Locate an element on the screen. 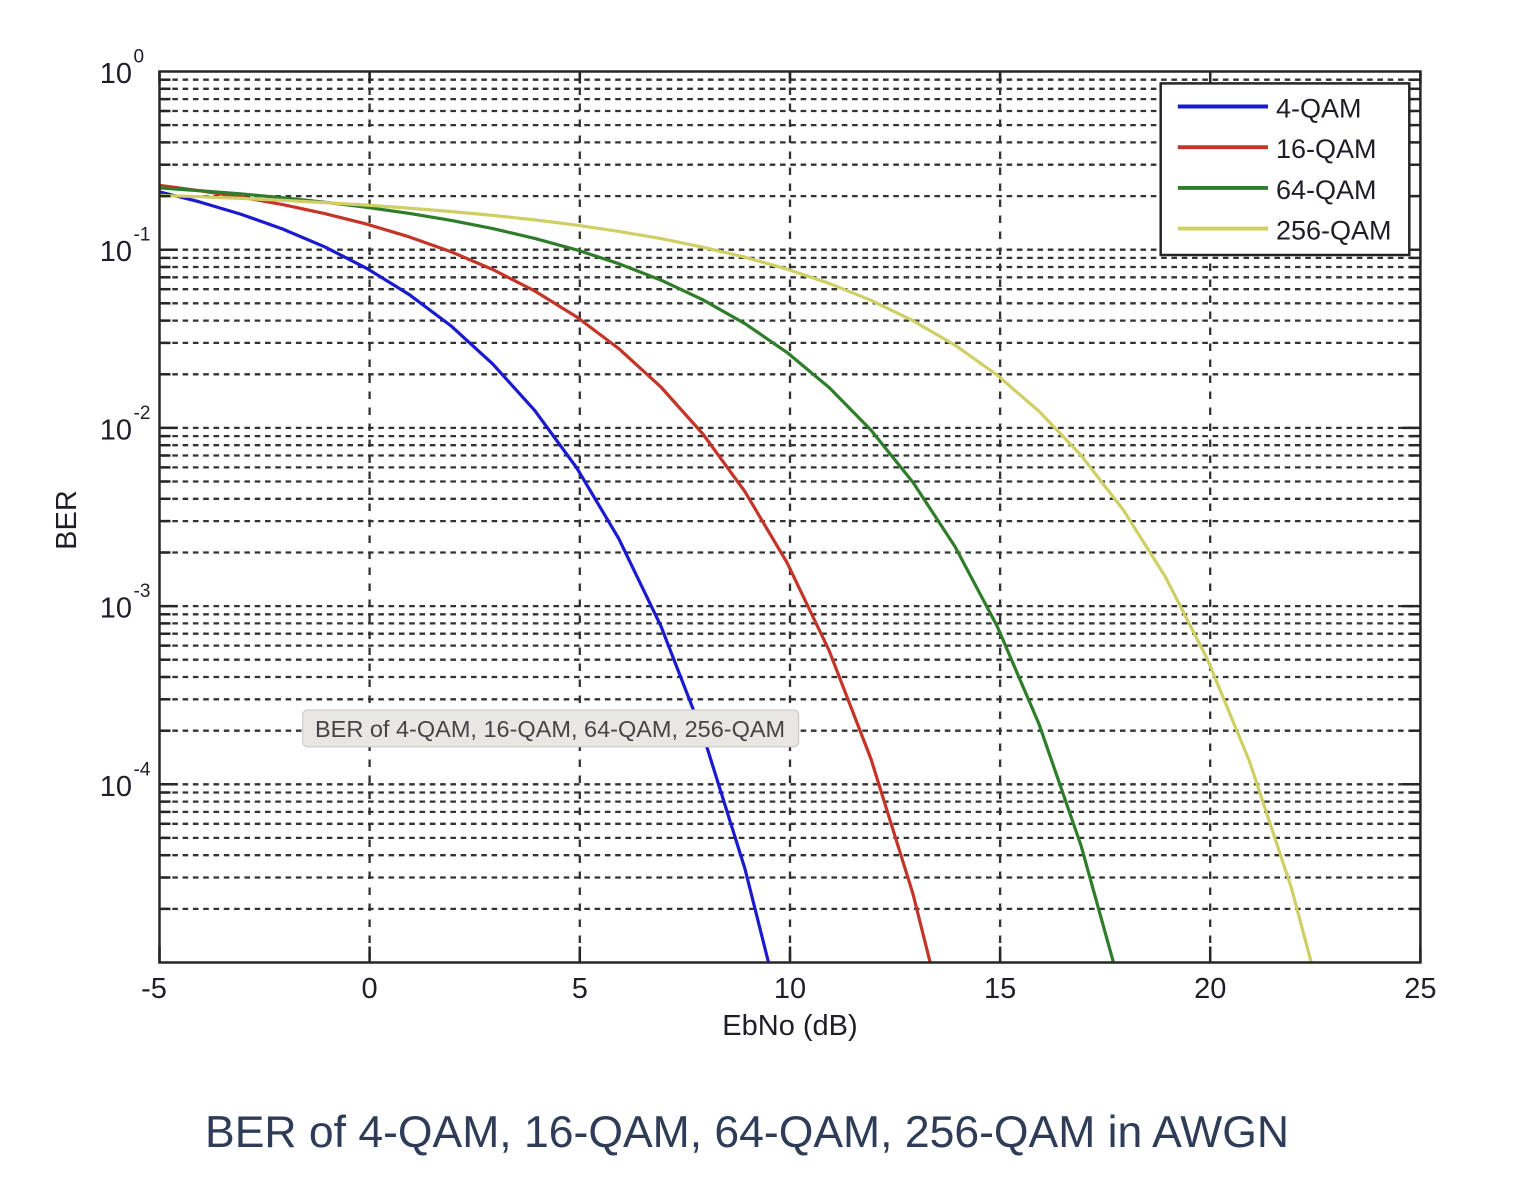  svg-text: 256-QAM is located at coordinates (1334, 231).